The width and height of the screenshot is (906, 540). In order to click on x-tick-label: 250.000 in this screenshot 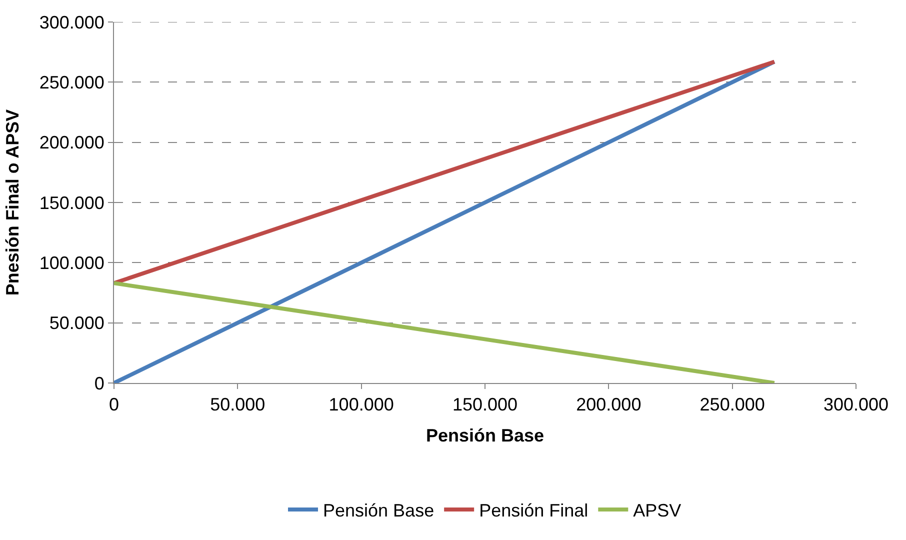, I will do `click(732, 404)`.